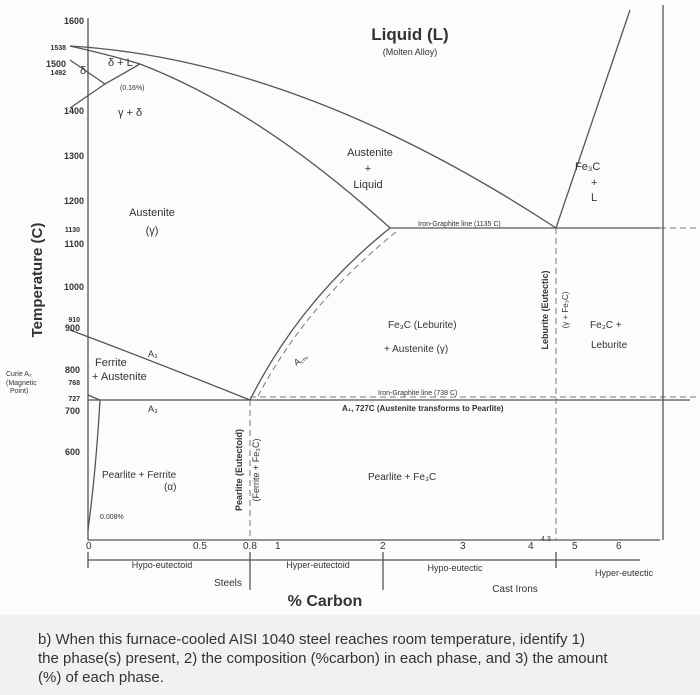  I want to click on region-label: Pearlite (Eutectoid), so click(239, 470).